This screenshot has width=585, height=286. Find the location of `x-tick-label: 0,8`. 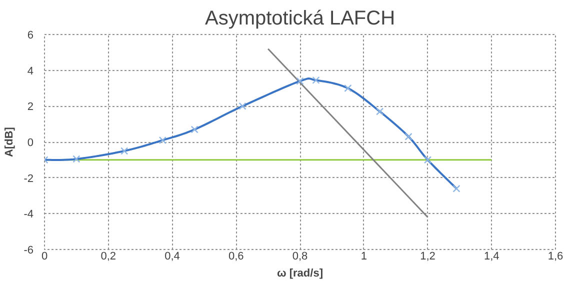

x-tick-label: 0,8 is located at coordinates (300, 256).